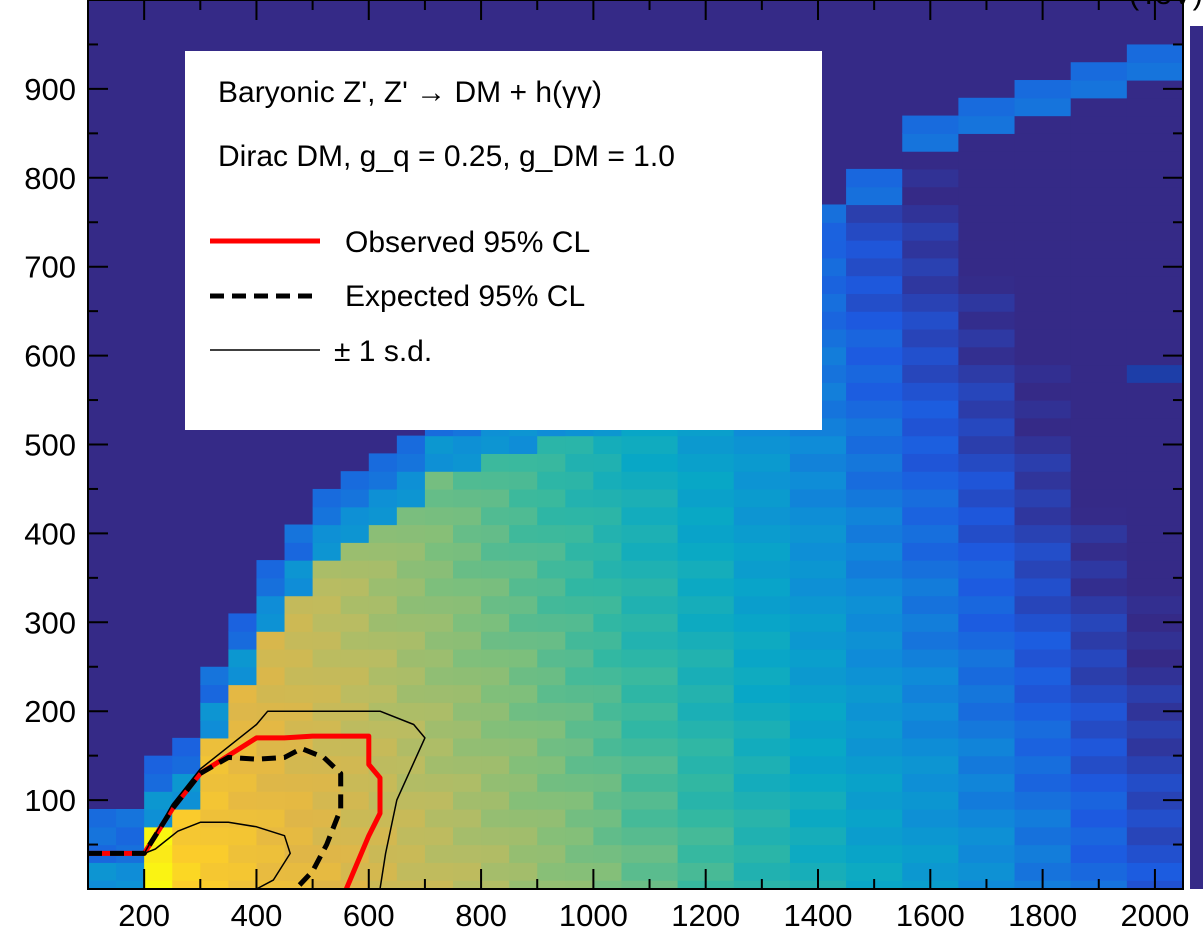 This screenshot has width=1203, height=933. Describe the element at coordinates (1154, 915) in the screenshot. I see `x-tick-label: 2000` at that location.